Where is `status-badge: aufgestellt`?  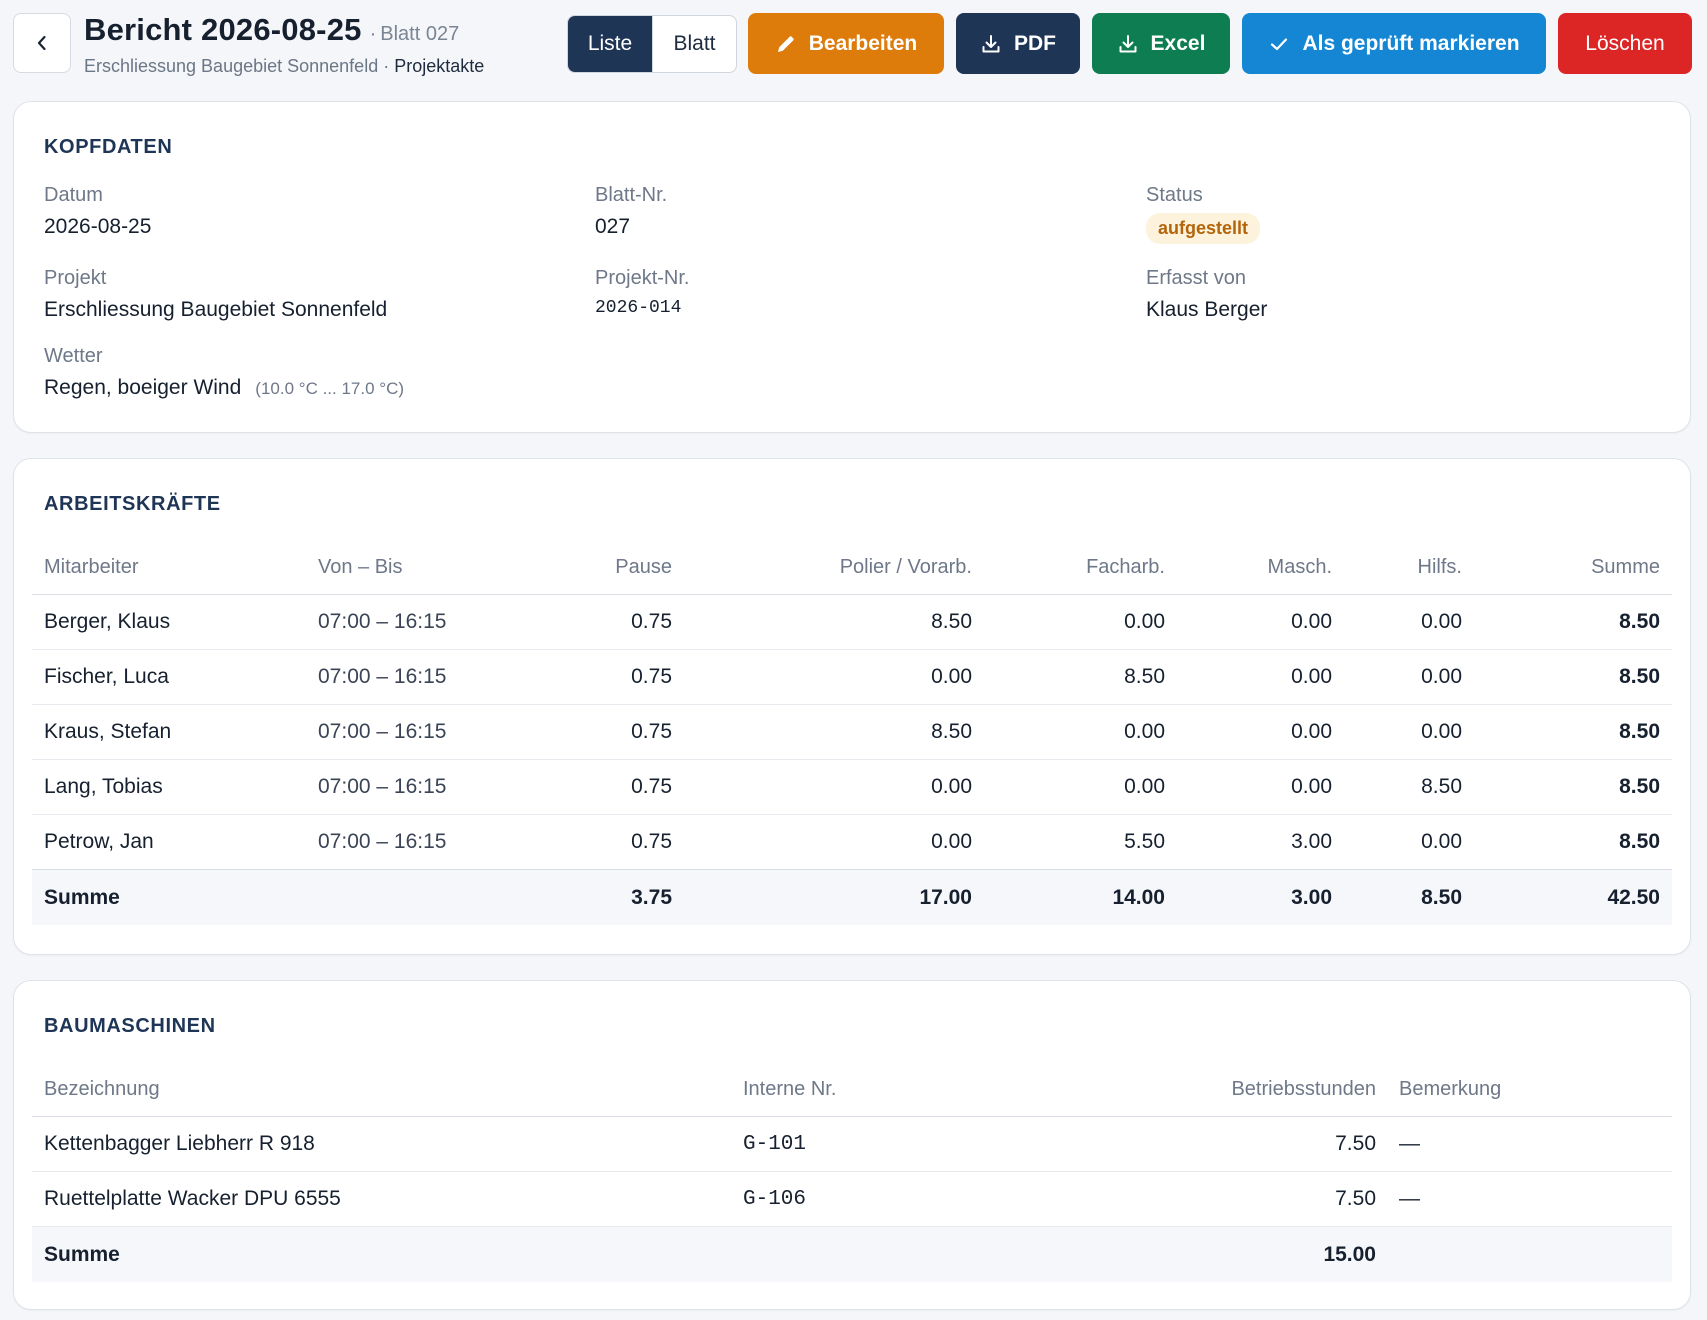 status-badge: aufgestellt is located at coordinates (1203, 228).